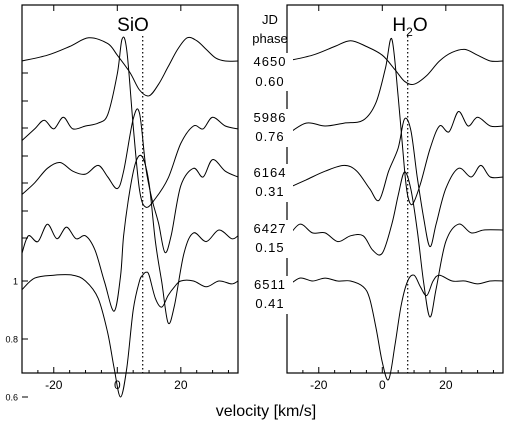 This screenshot has width=517, height=423. What do you see at coordinates (269, 81) in the screenshot?
I see `epoch-phase-label: 0.60` at bounding box center [269, 81].